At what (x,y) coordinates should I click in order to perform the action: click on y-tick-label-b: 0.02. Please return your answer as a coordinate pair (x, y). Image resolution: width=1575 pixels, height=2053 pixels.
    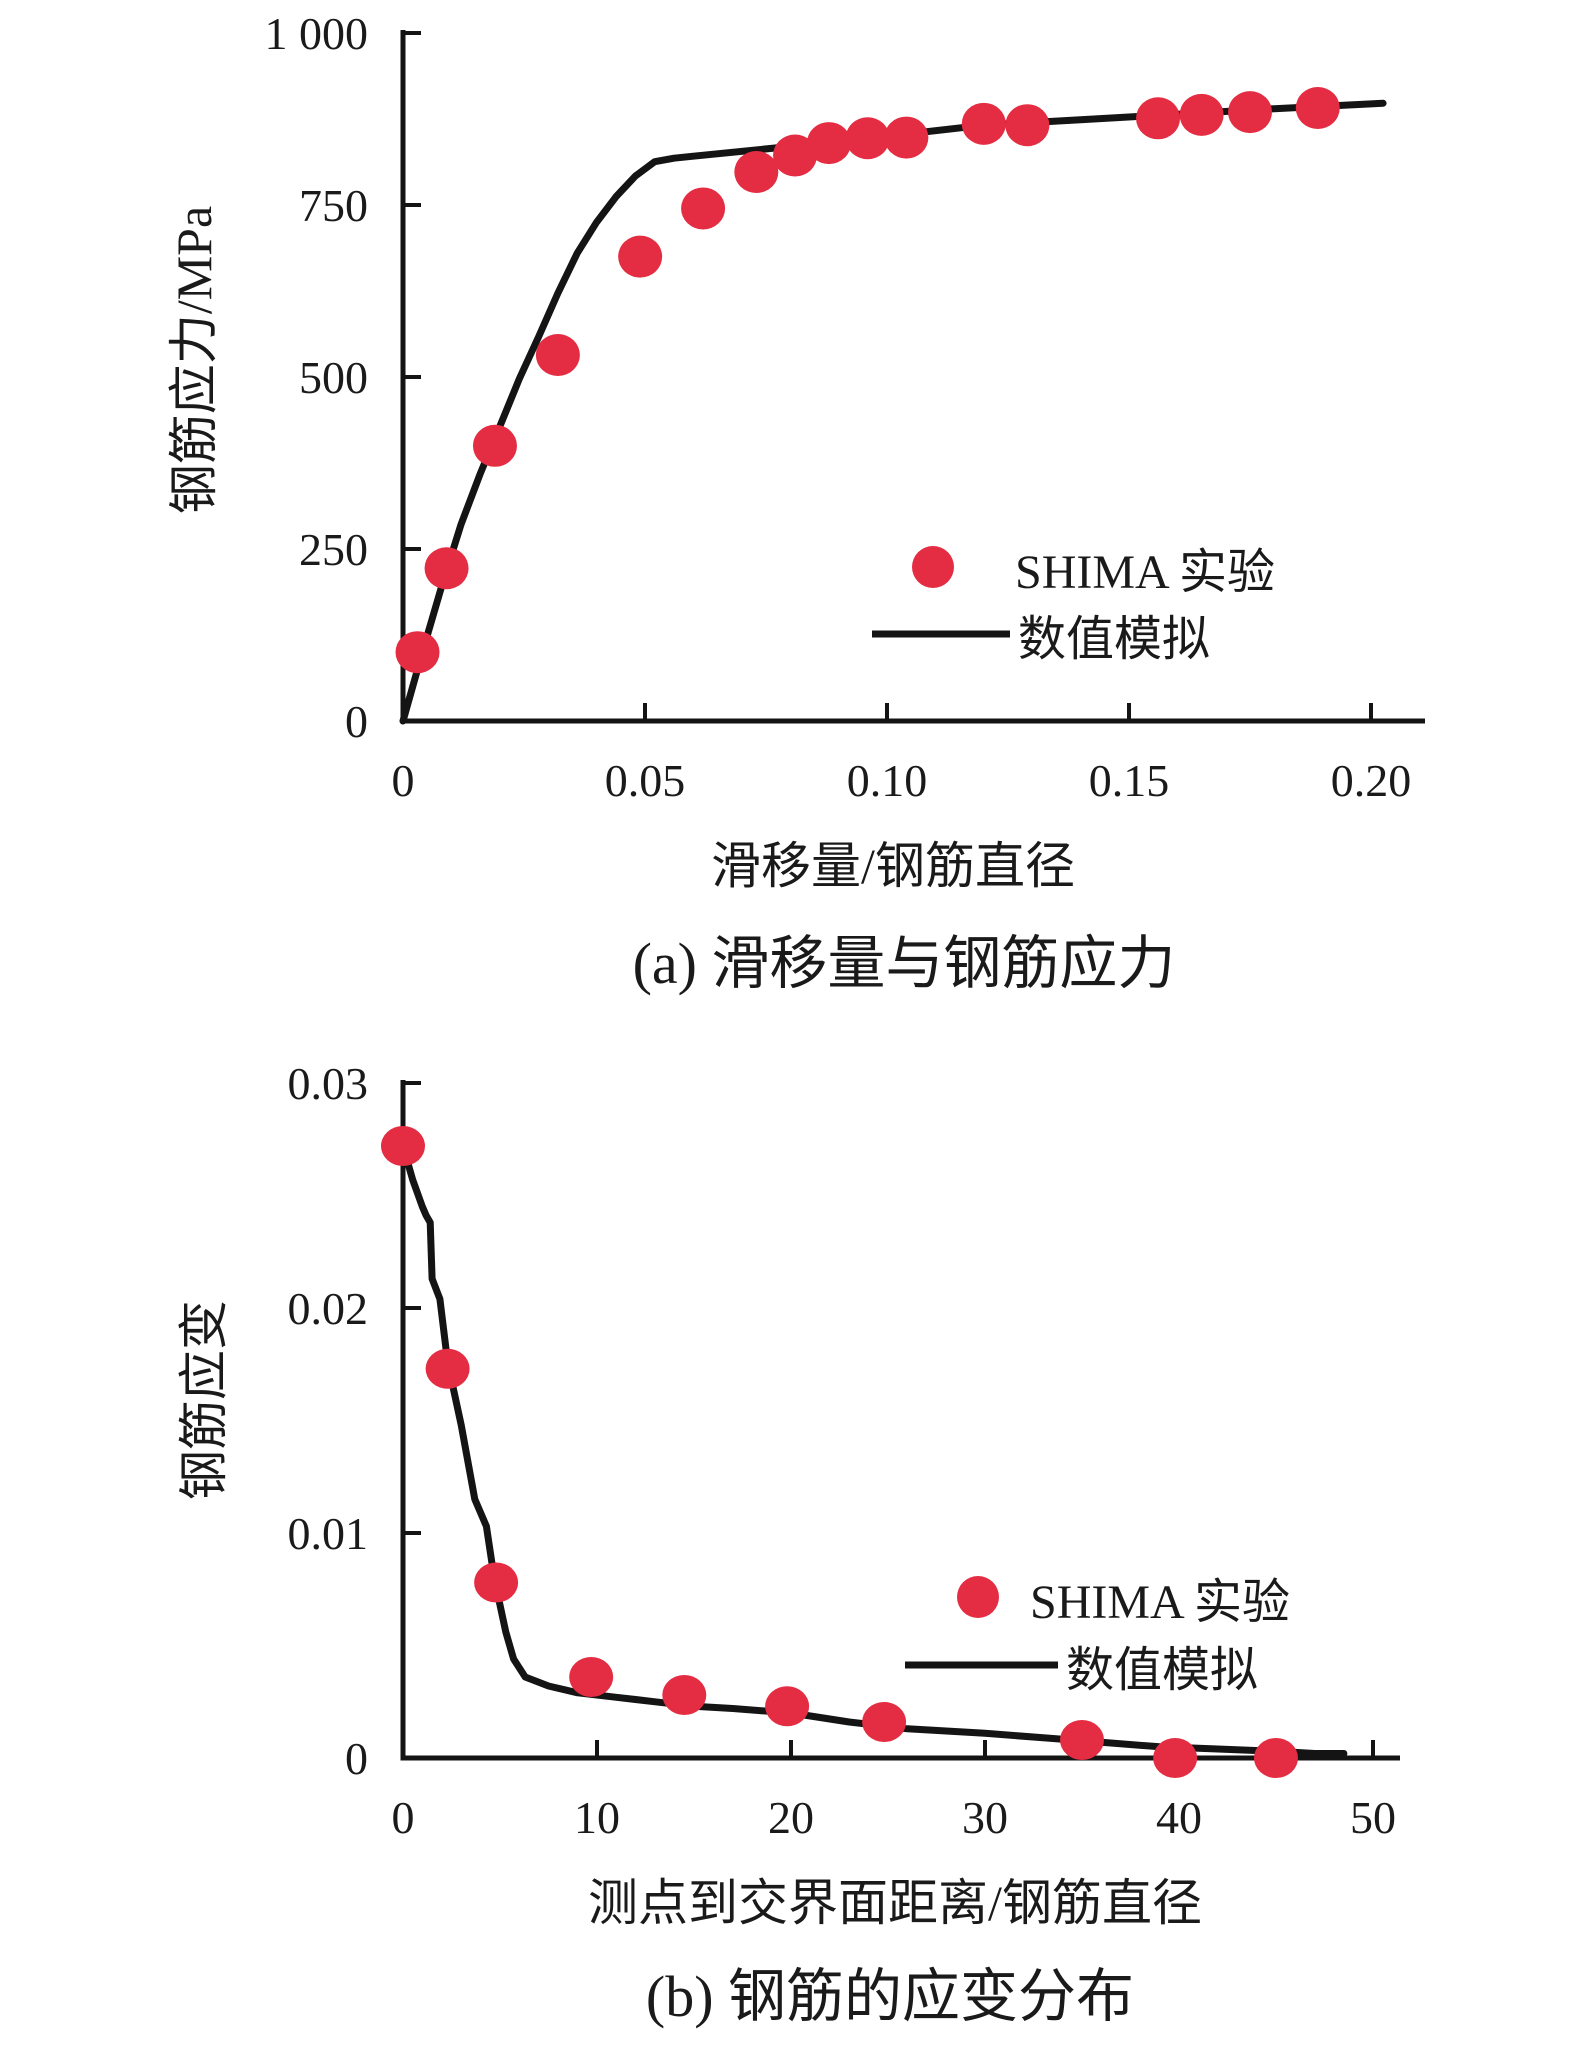
    Looking at the image, I should click on (328, 1308).